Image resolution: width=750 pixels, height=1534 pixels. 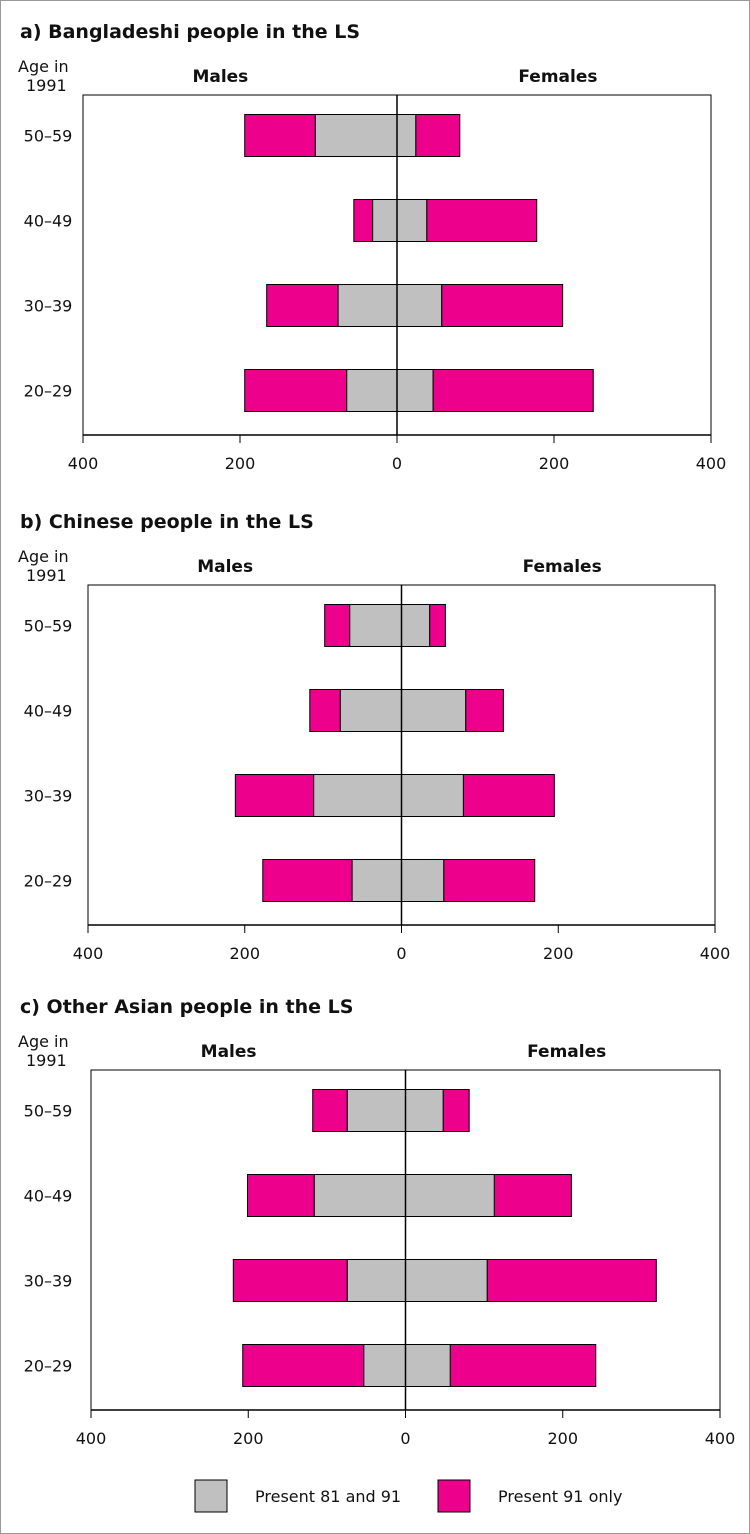 I want to click on legend-swatch-both, so click(x=211, y=1496).